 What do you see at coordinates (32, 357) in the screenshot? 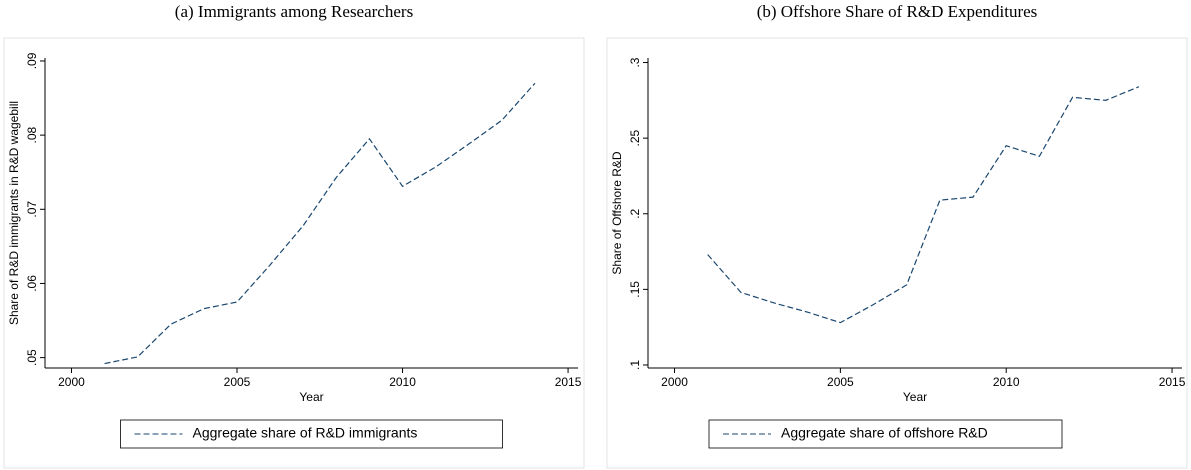
I see `y-tick-label: .05` at bounding box center [32, 357].